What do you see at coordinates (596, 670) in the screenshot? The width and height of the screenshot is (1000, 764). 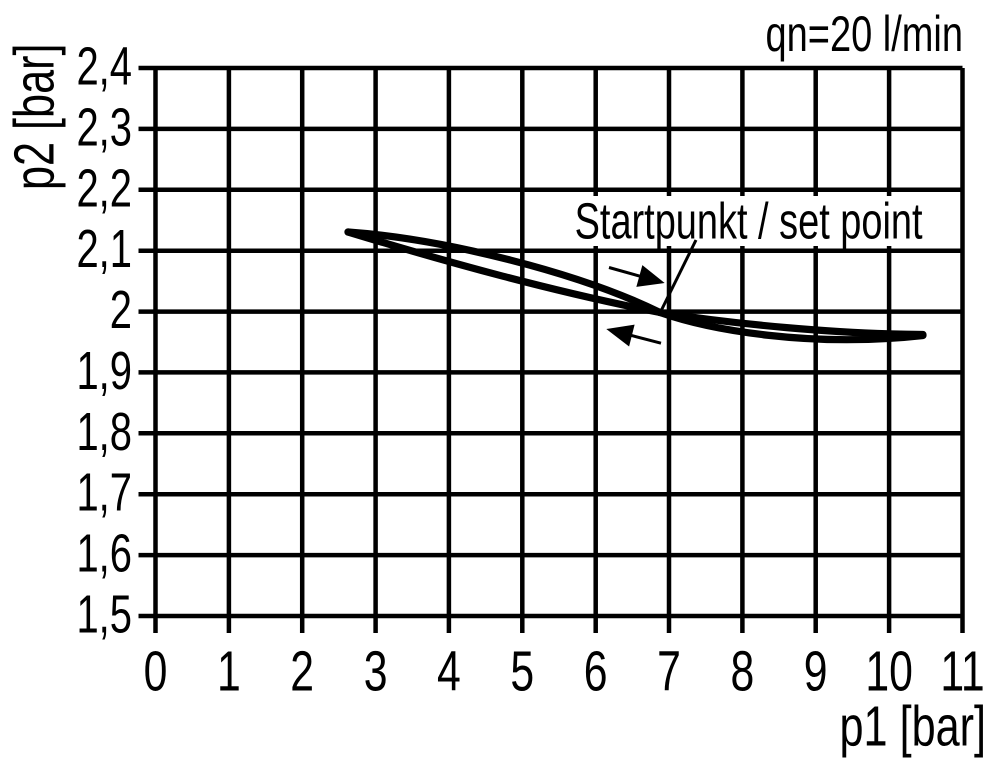 I see `svg-text: 6` at bounding box center [596, 670].